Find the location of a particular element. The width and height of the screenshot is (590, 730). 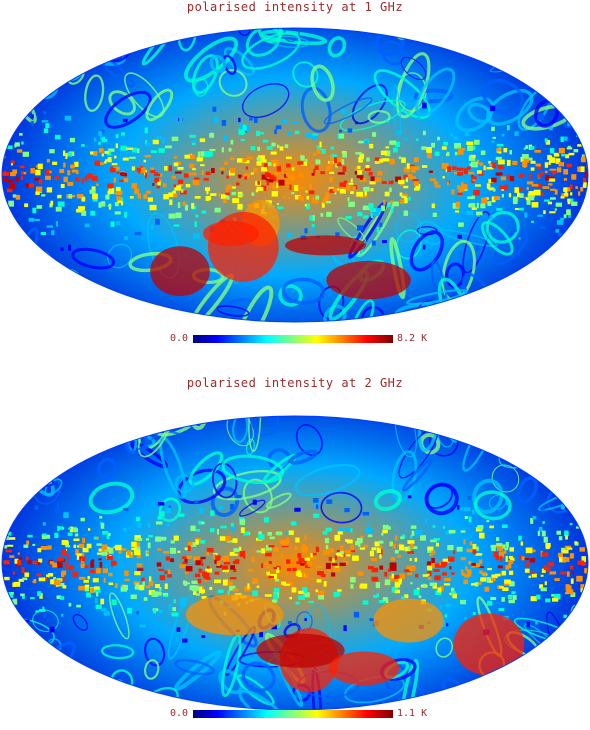

colorbar-max-label: 8.2 K is located at coordinates (412, 338).